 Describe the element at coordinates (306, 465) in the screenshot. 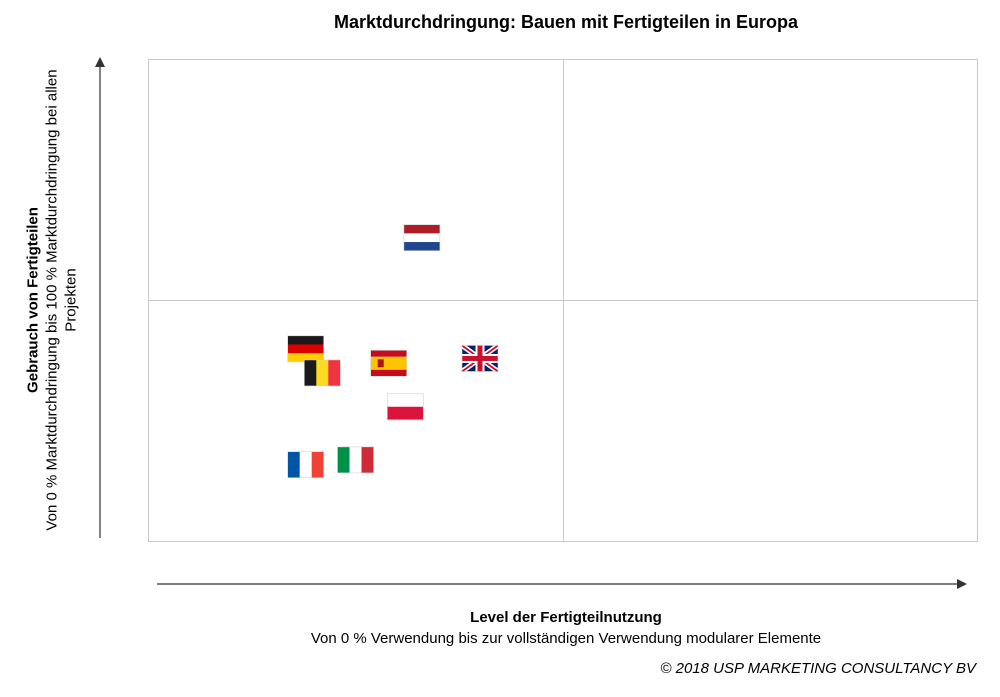

I see `france-flag-point` at that location.